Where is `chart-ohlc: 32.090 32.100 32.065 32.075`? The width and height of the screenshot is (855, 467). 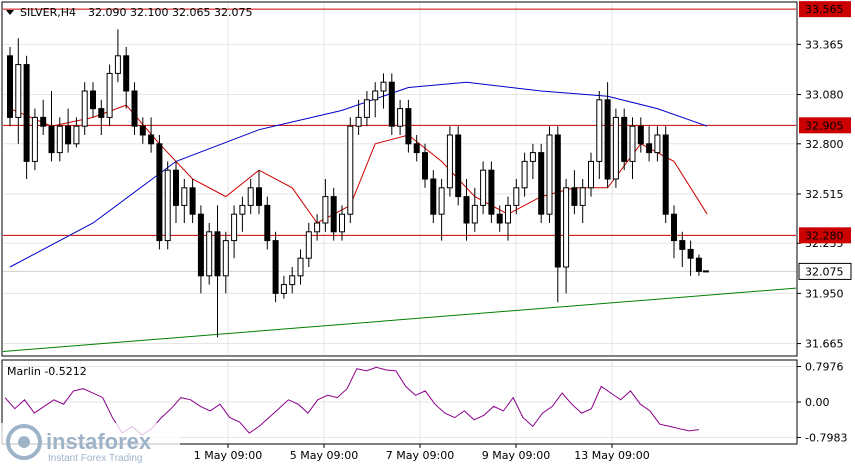 chart-ohlc: 32.090 32.100 32.065 32.075 is located at coordinates (170, 12).